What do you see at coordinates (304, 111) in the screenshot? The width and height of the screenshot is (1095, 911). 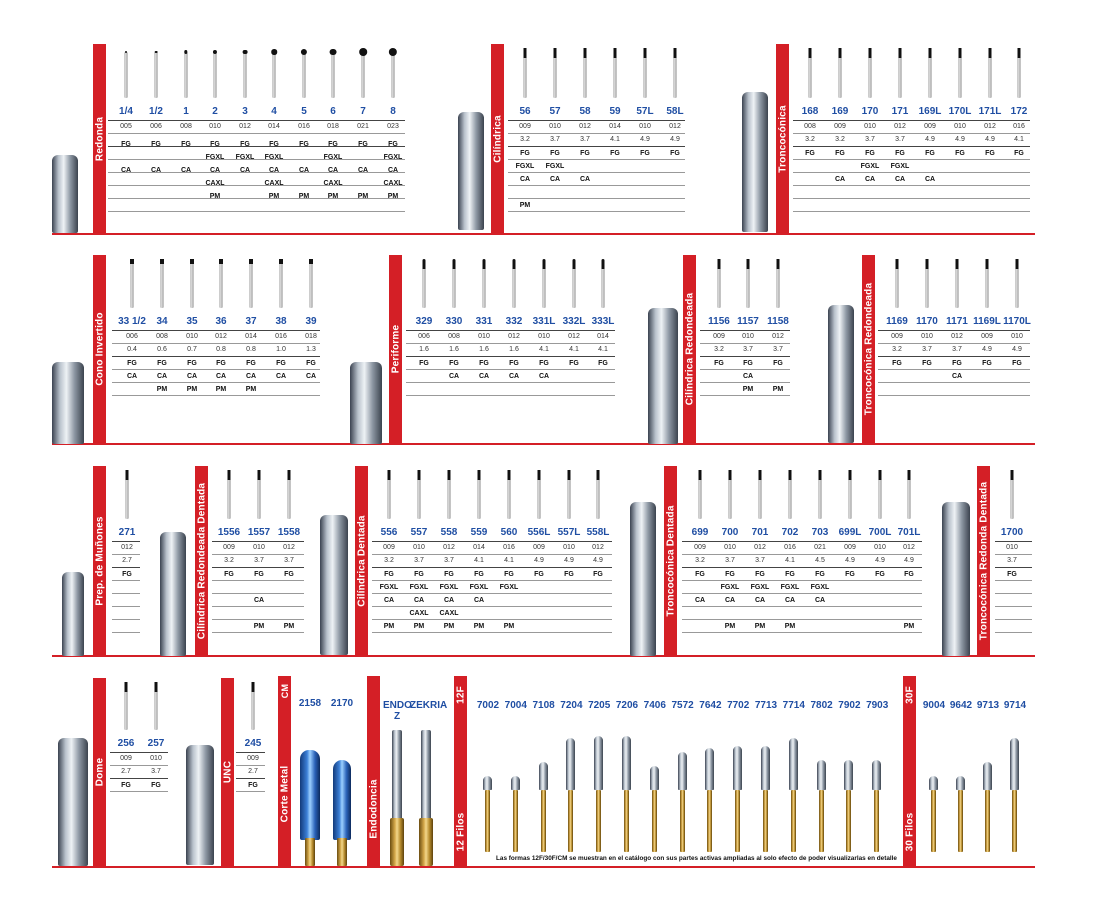 I see `bur-number: 5` at bounding box center [304, 111].